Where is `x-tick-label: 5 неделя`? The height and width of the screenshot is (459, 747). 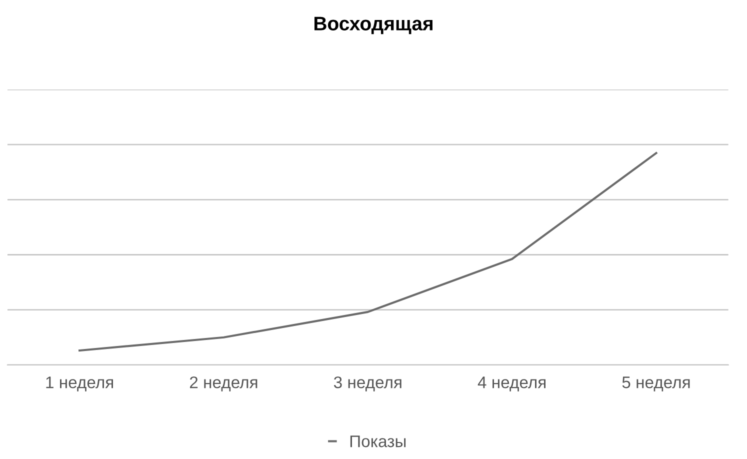 x-tick-label: 5 неделя is located at coordinates (656, 384).